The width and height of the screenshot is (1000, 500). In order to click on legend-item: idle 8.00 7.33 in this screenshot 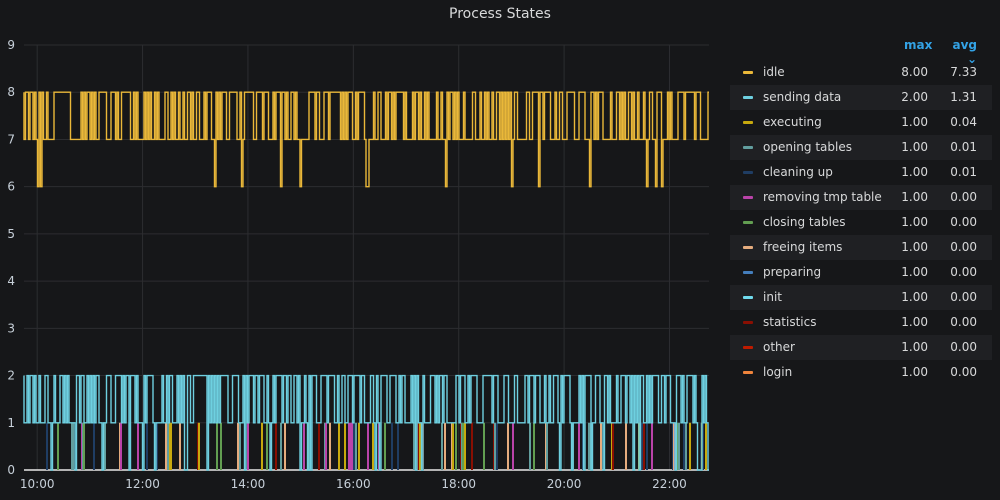, I will do `click(861, 72)`.